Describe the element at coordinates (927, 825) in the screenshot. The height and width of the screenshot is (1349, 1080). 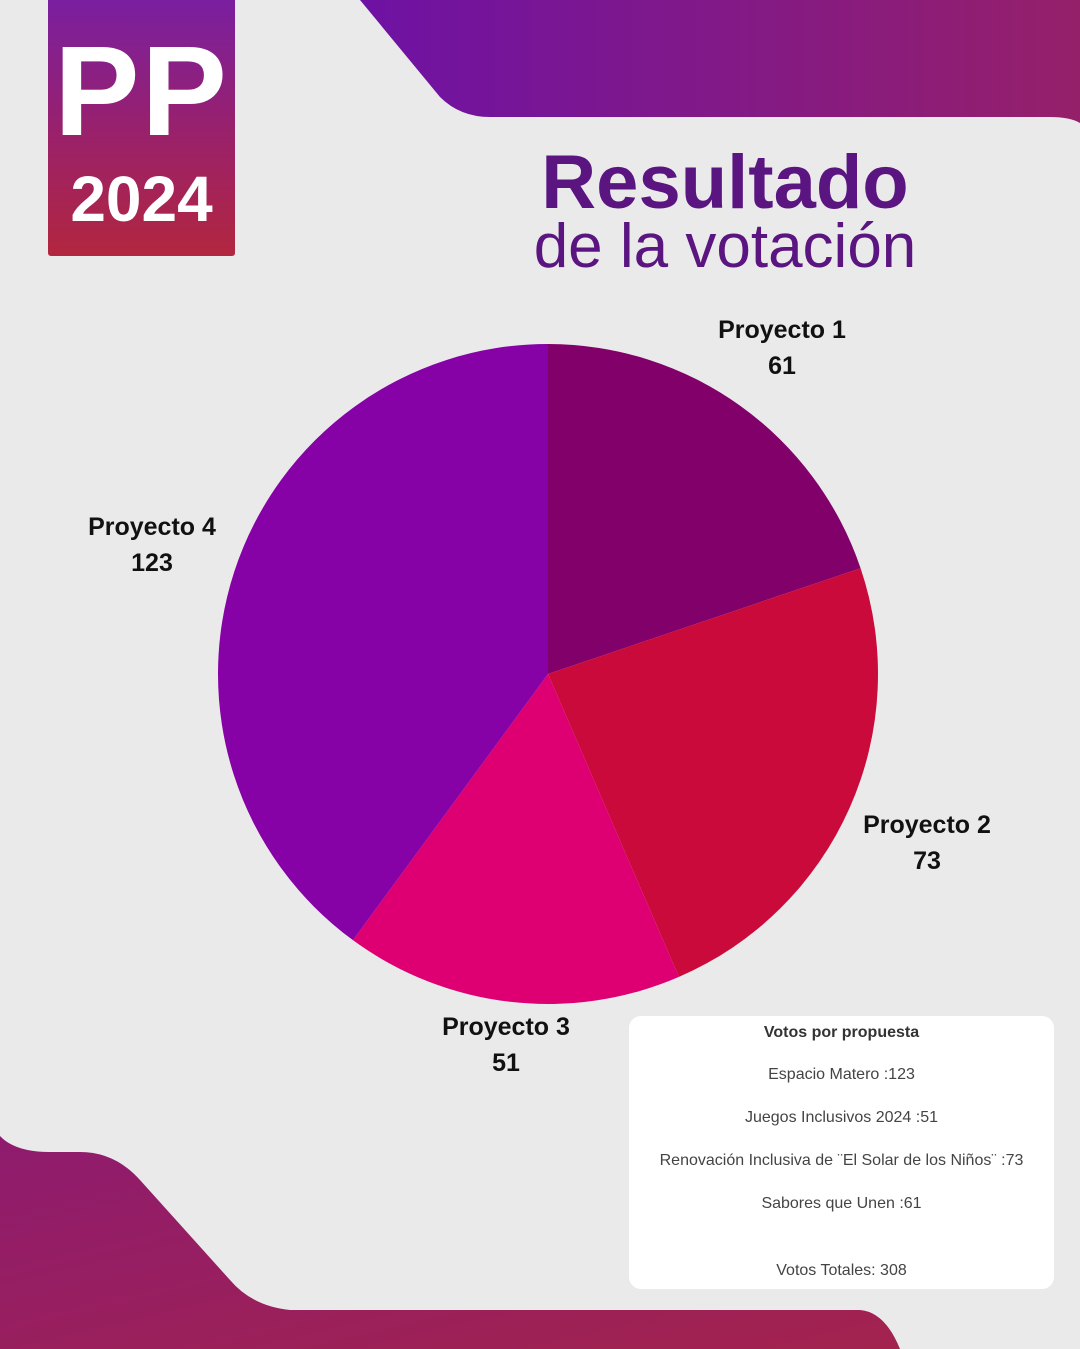
I see `slice-label-name: Proyecto 2` at that location.